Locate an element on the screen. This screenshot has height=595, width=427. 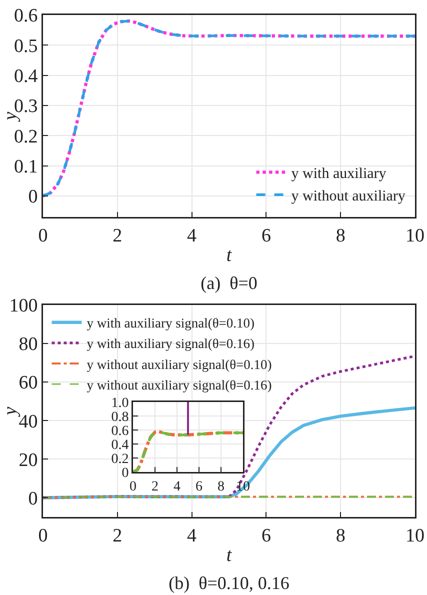
y-tick-label: 0.5 is located at coordinates (26, 46).